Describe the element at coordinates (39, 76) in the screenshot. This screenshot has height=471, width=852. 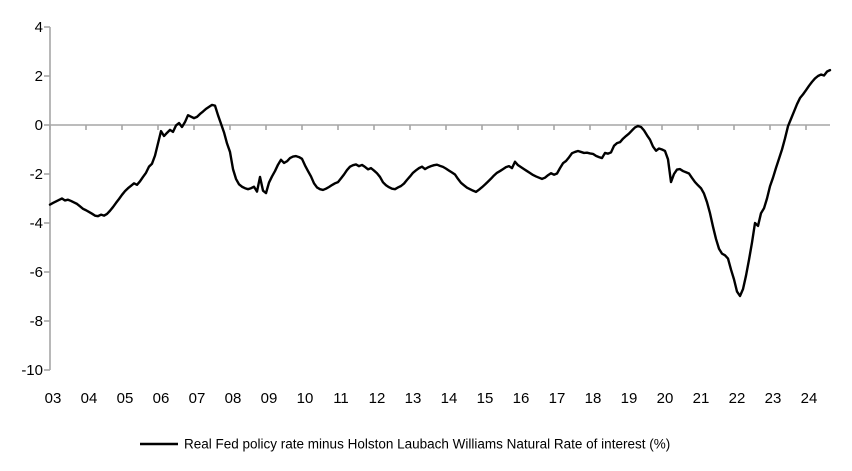
I see `y-axis-tick-label: 2` at that location.